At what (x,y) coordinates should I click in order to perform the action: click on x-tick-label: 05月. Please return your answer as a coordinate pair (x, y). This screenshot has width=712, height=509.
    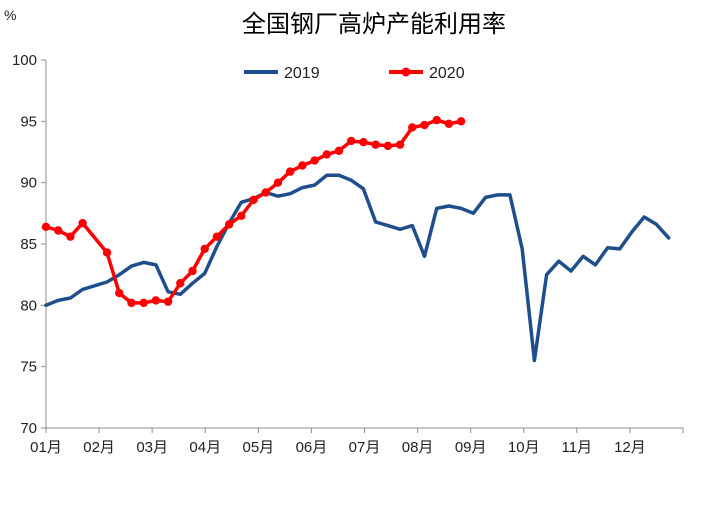
    Looking at the image, I should click on (258, 447).